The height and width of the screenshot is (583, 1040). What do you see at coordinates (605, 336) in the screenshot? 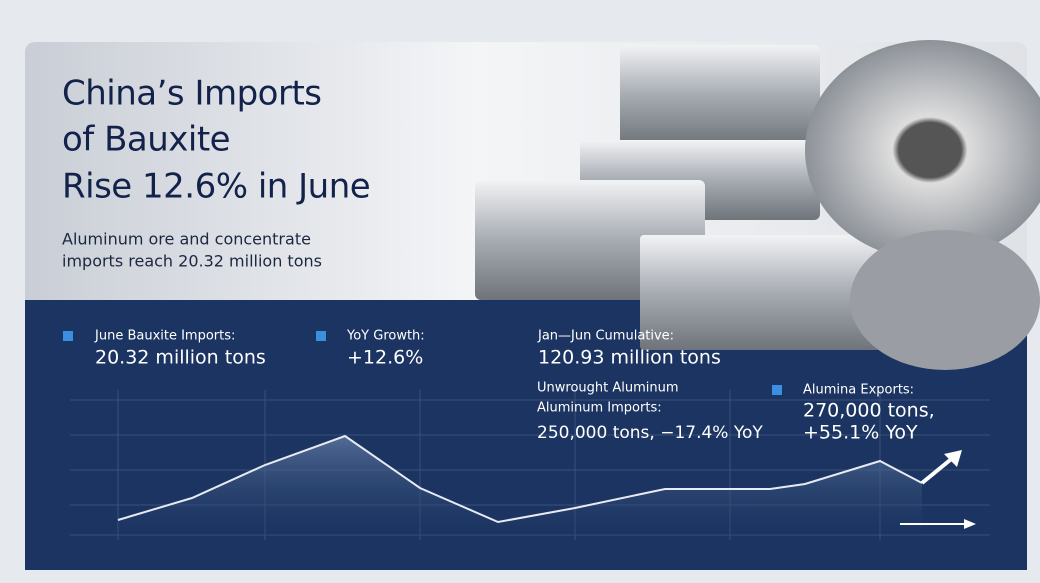
I see `stat-label: Jan—Jun Cumulative:` at bounding box center [605, 336].